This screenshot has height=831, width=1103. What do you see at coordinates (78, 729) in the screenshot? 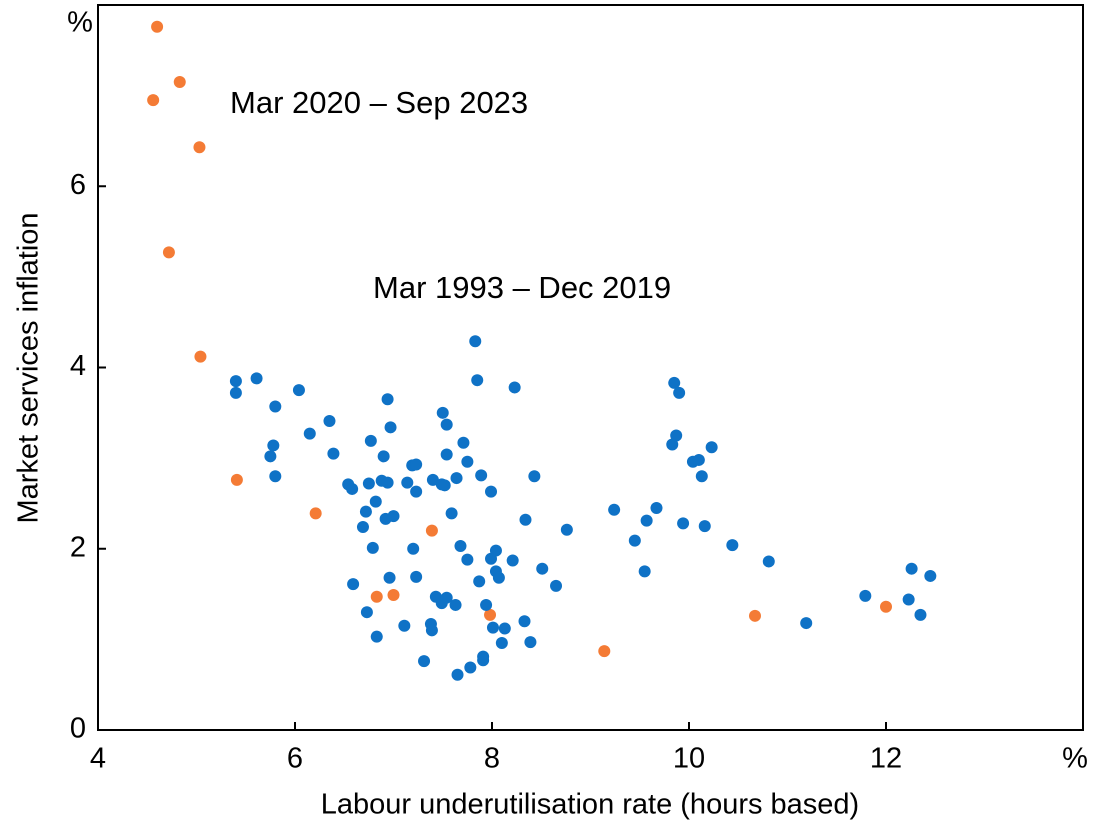
I see `y-tick-label: 0` at bounding box center [78, 729].